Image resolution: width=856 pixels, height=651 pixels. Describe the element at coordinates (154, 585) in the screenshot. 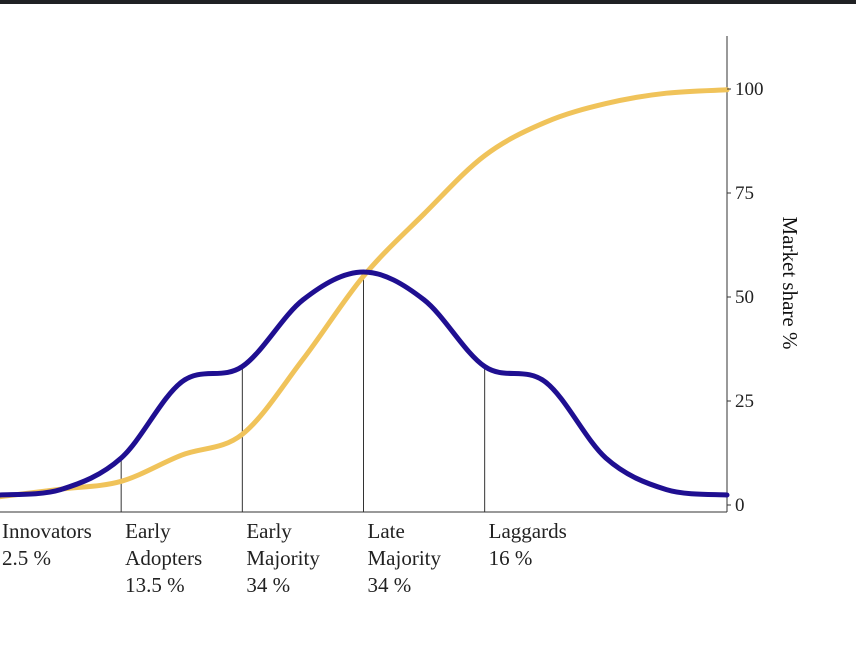

I see `segment-label-line: 13.5 %` at that location.